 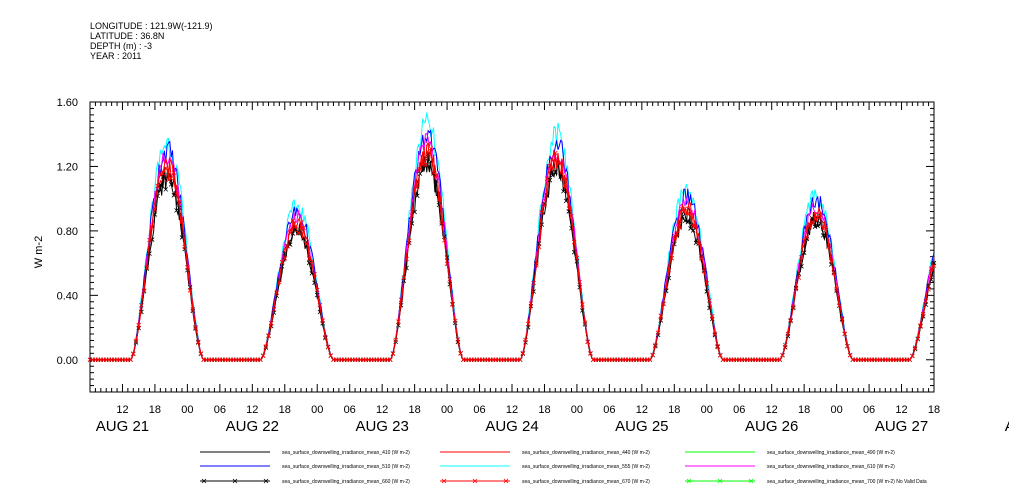 What do you see at coordinates (1007, 426) in the screenshot?
I see `x-day-label: AUG 28` at bounding box center [1007, 426].